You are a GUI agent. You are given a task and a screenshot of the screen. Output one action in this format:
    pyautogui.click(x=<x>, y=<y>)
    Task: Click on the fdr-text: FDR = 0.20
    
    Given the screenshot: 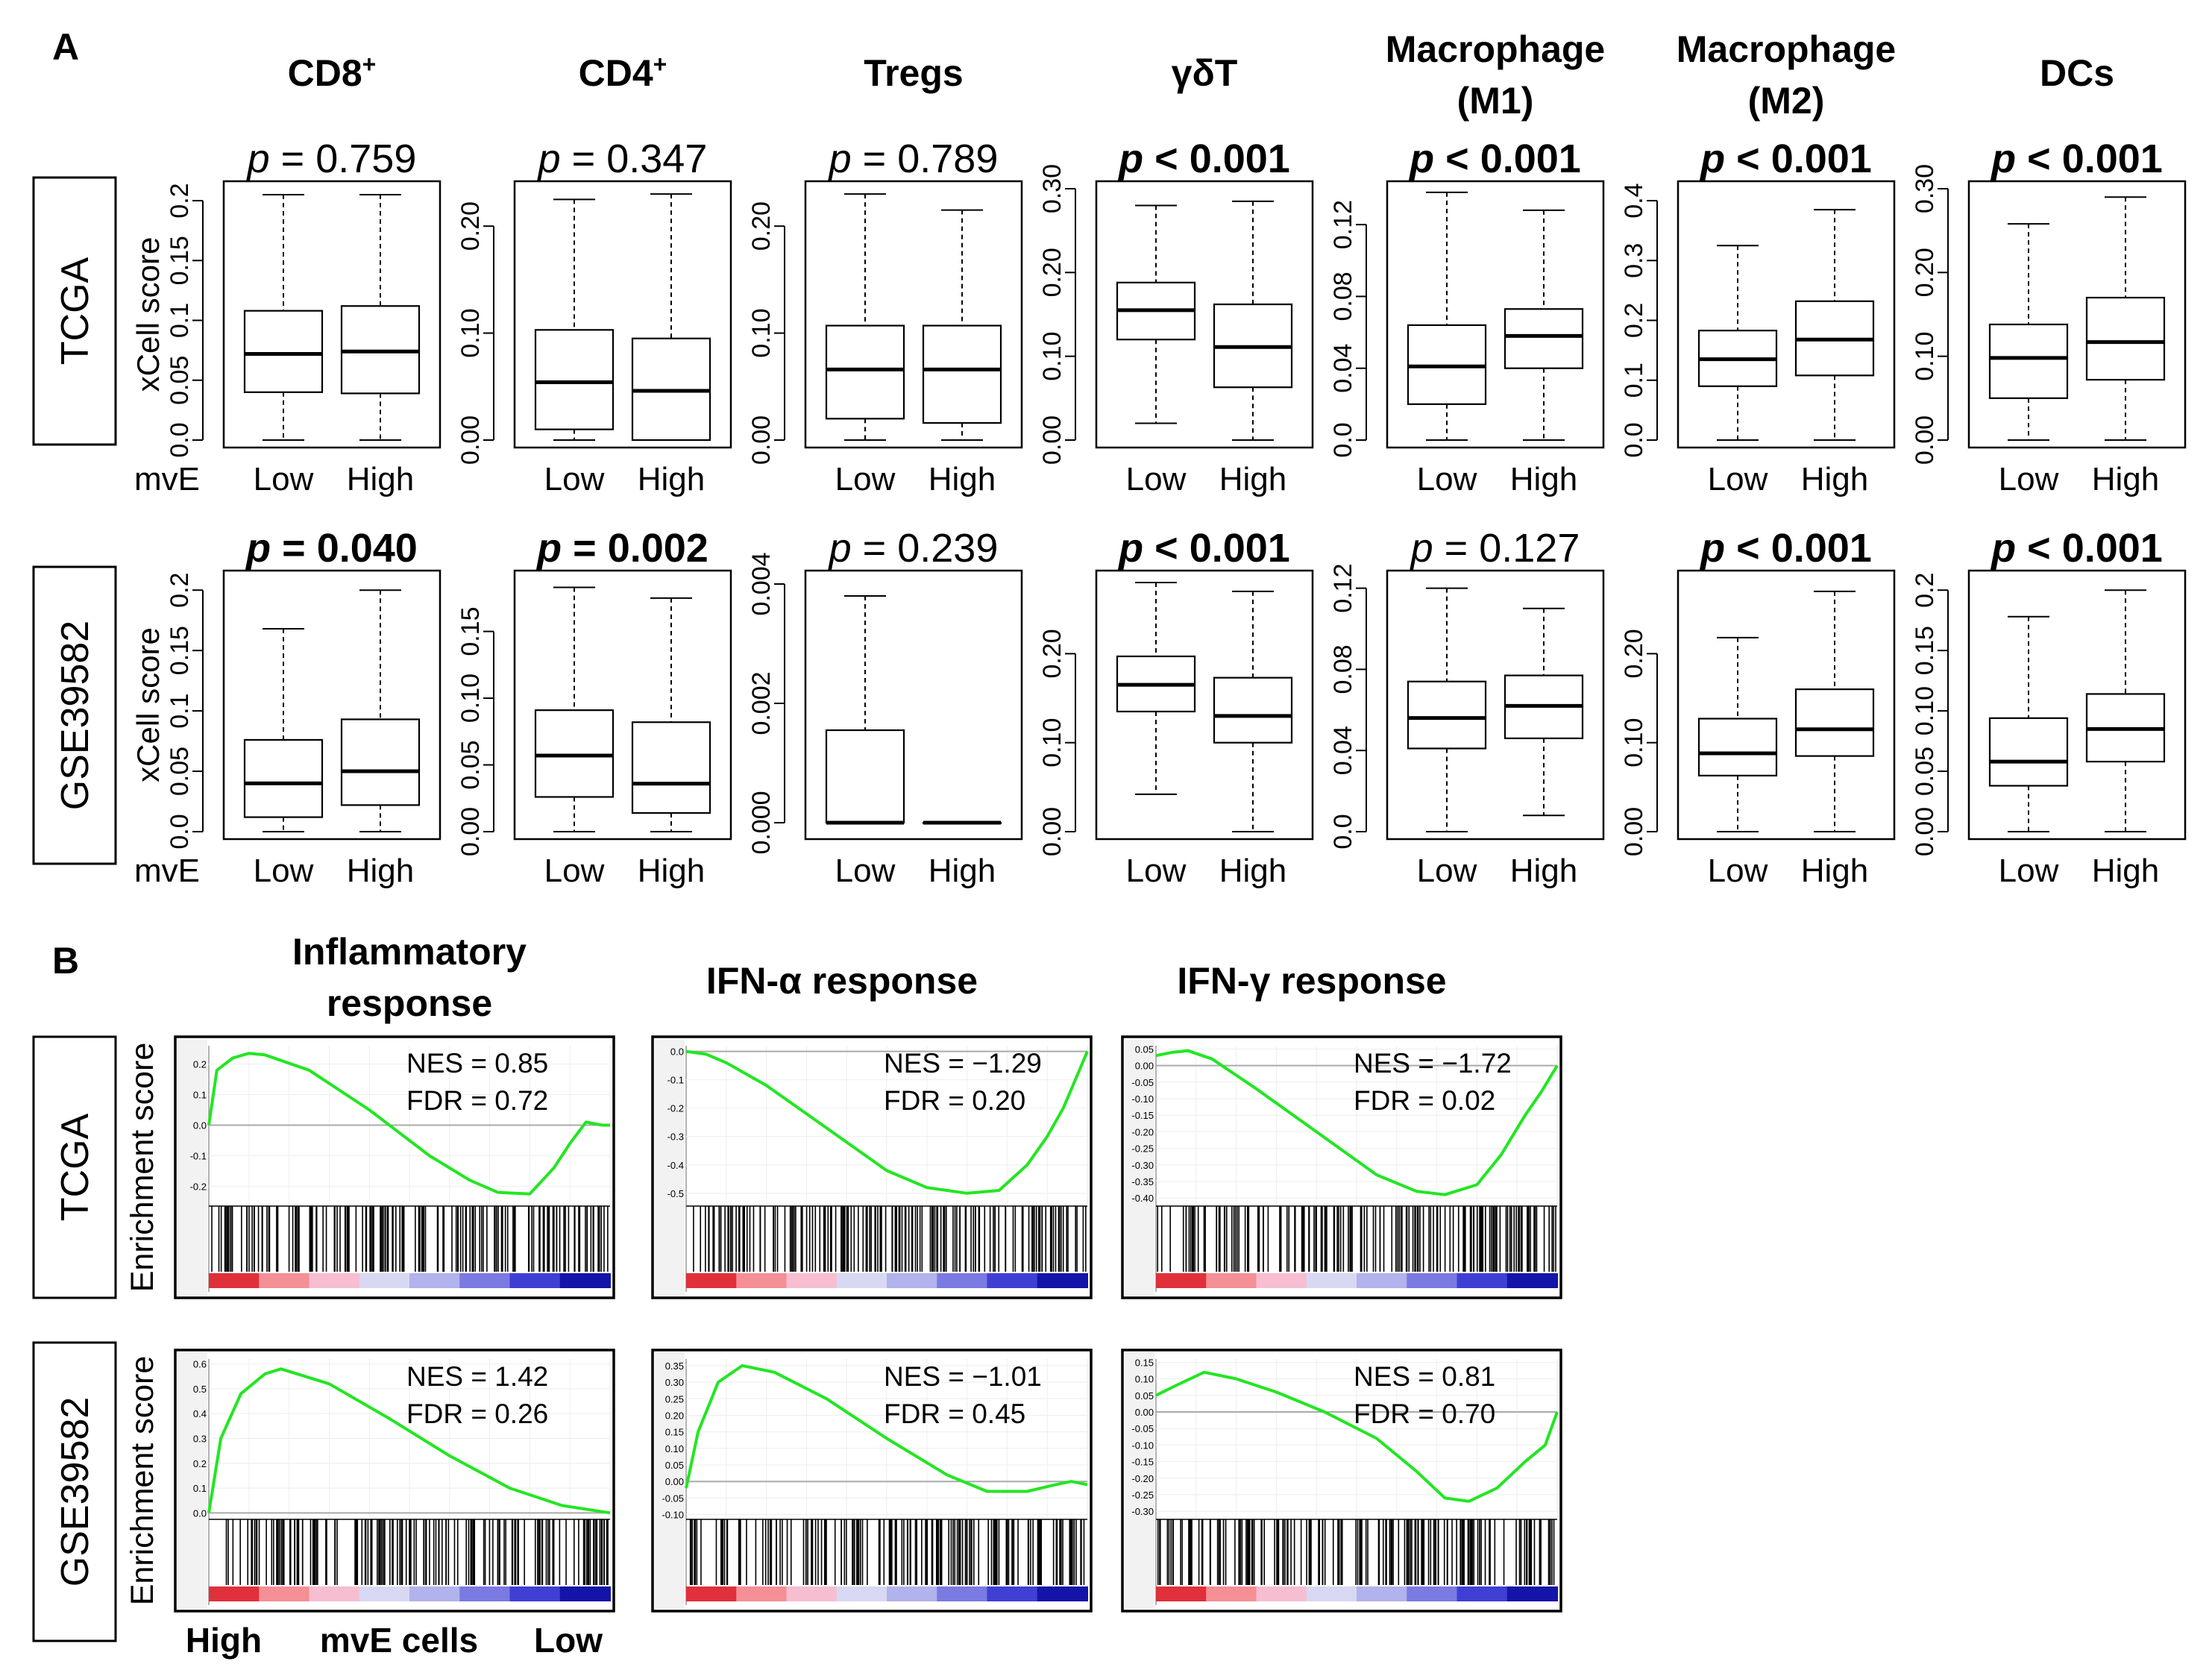 What is the action you would take?
    pyautogui.click(x=954, y=1101)
    